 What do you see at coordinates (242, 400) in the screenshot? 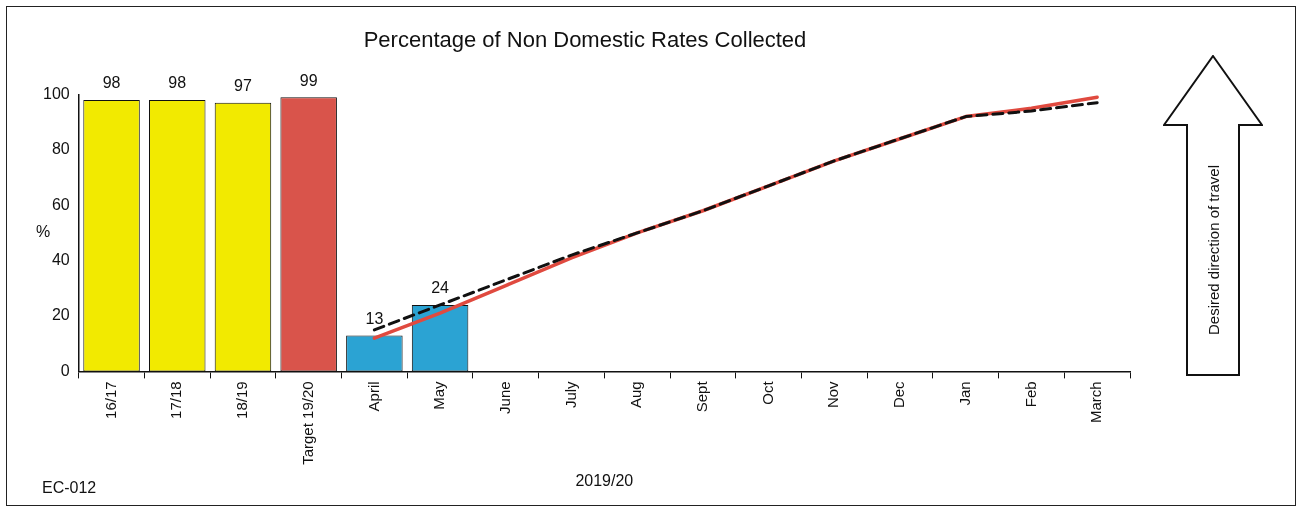
I see `x-tick-label: 18/19` at bounding box center [242, 400].